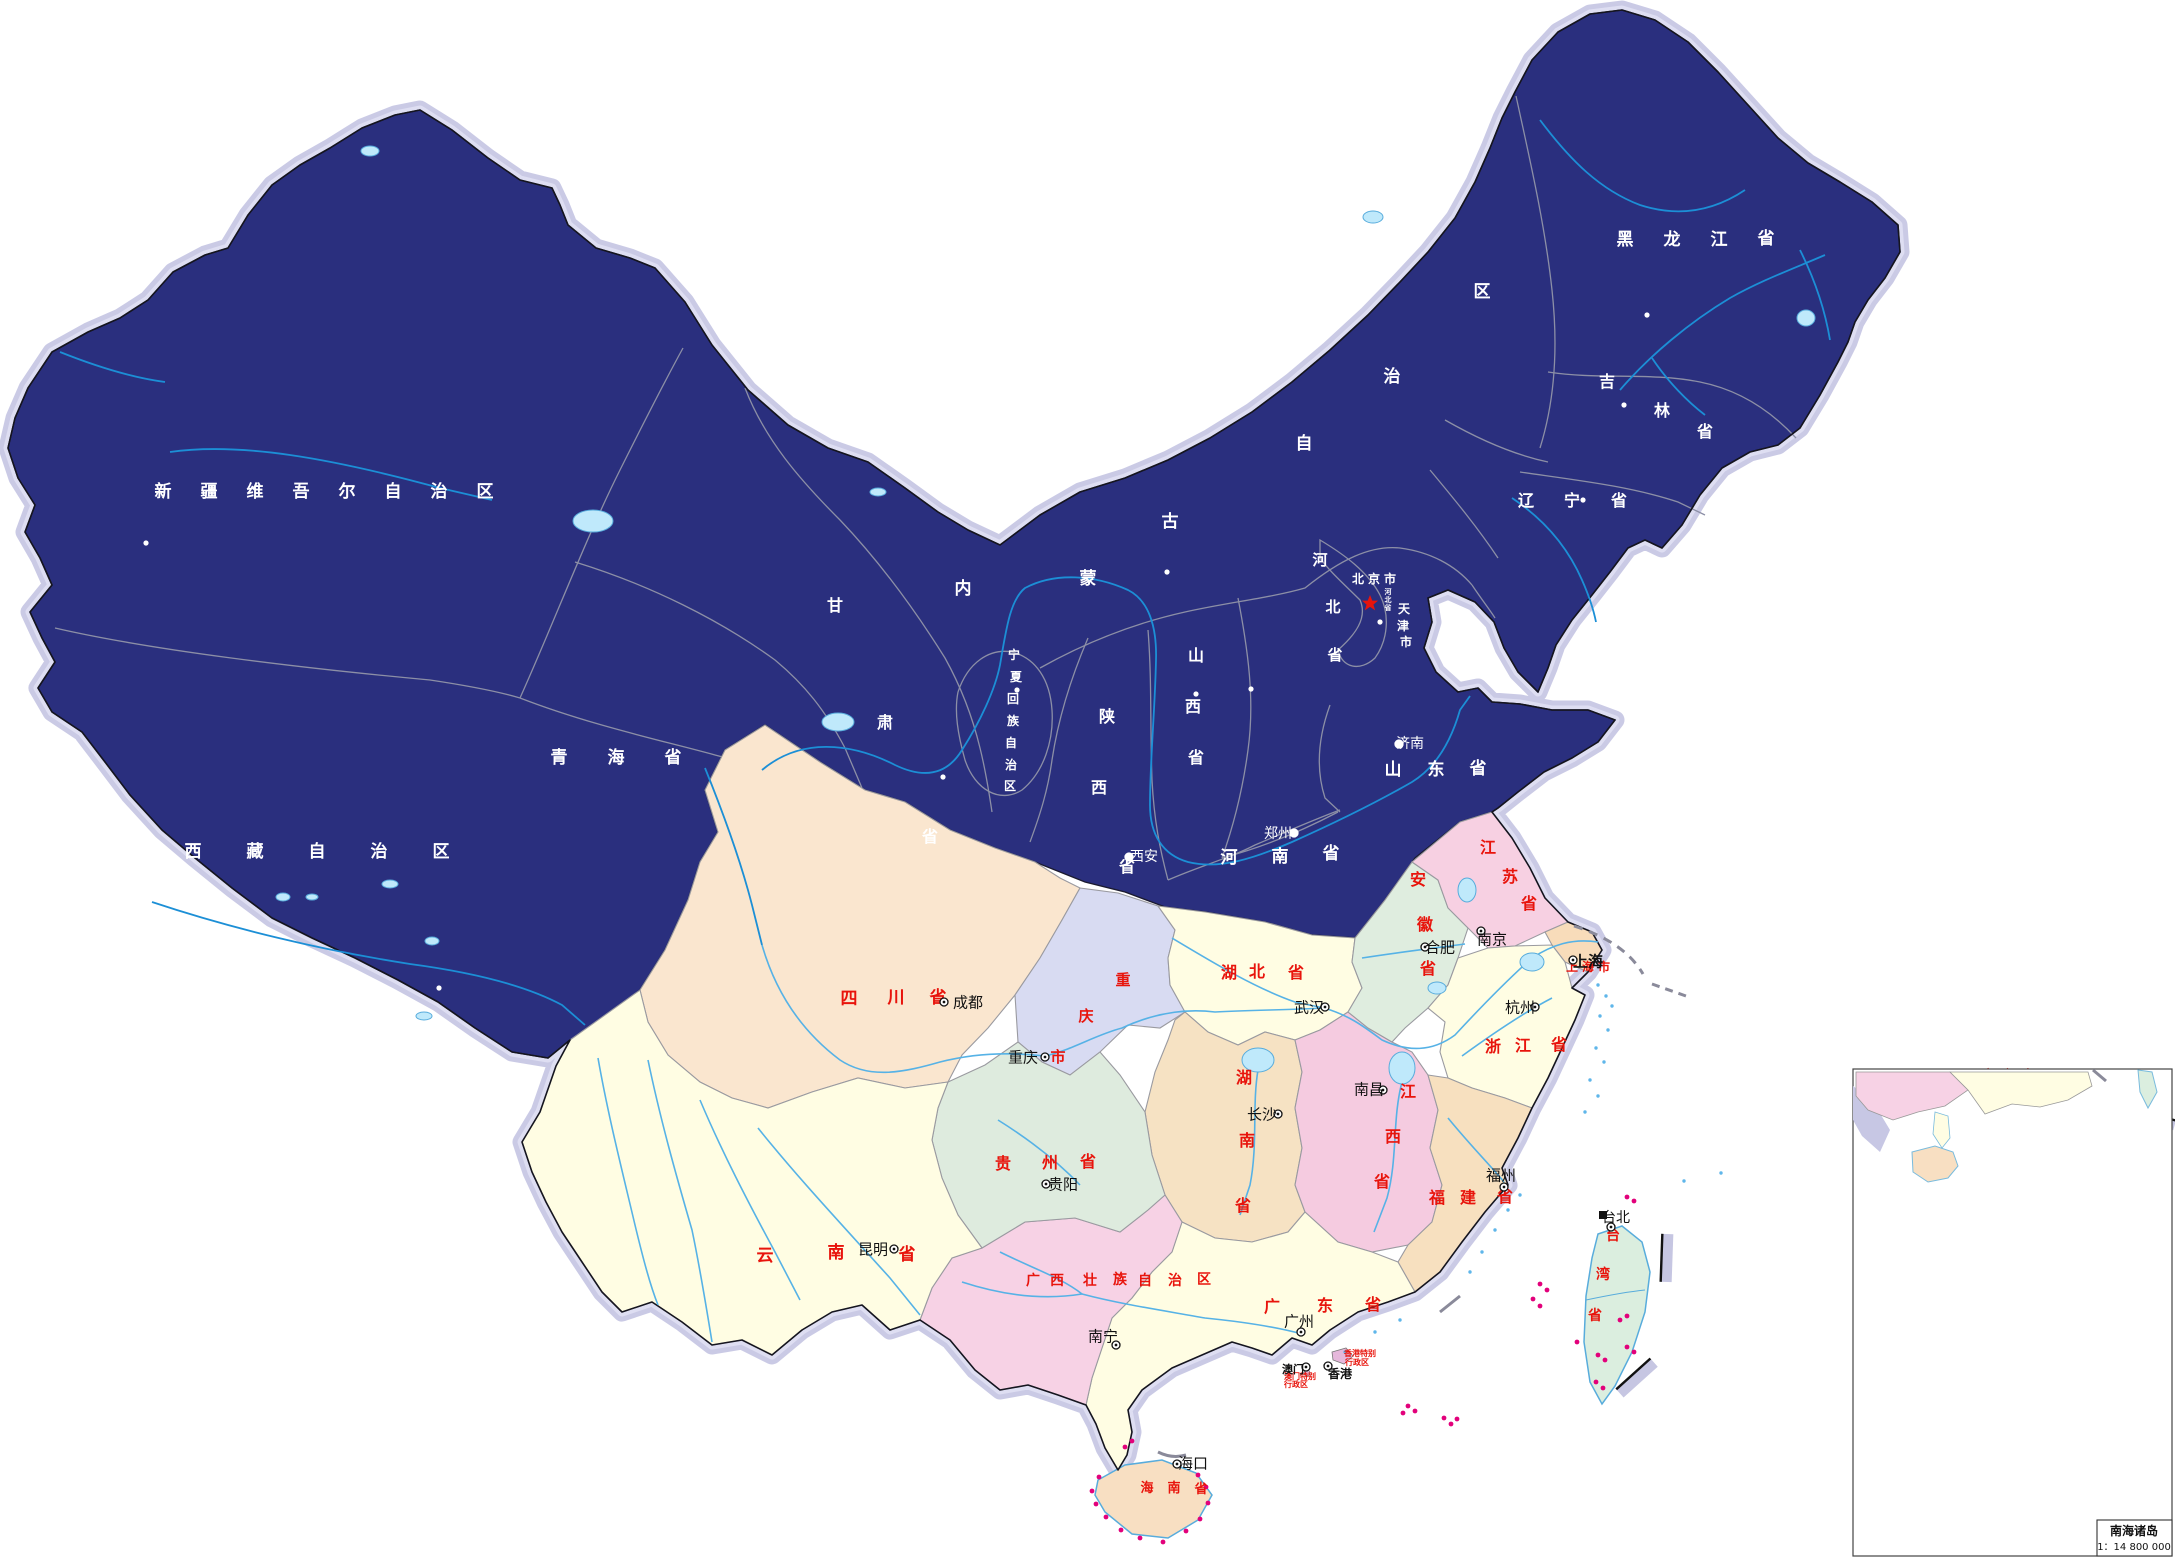  Describe the element at coordinates (835, 605) in the screenshot. I see `svg-text: 甘` at that location.